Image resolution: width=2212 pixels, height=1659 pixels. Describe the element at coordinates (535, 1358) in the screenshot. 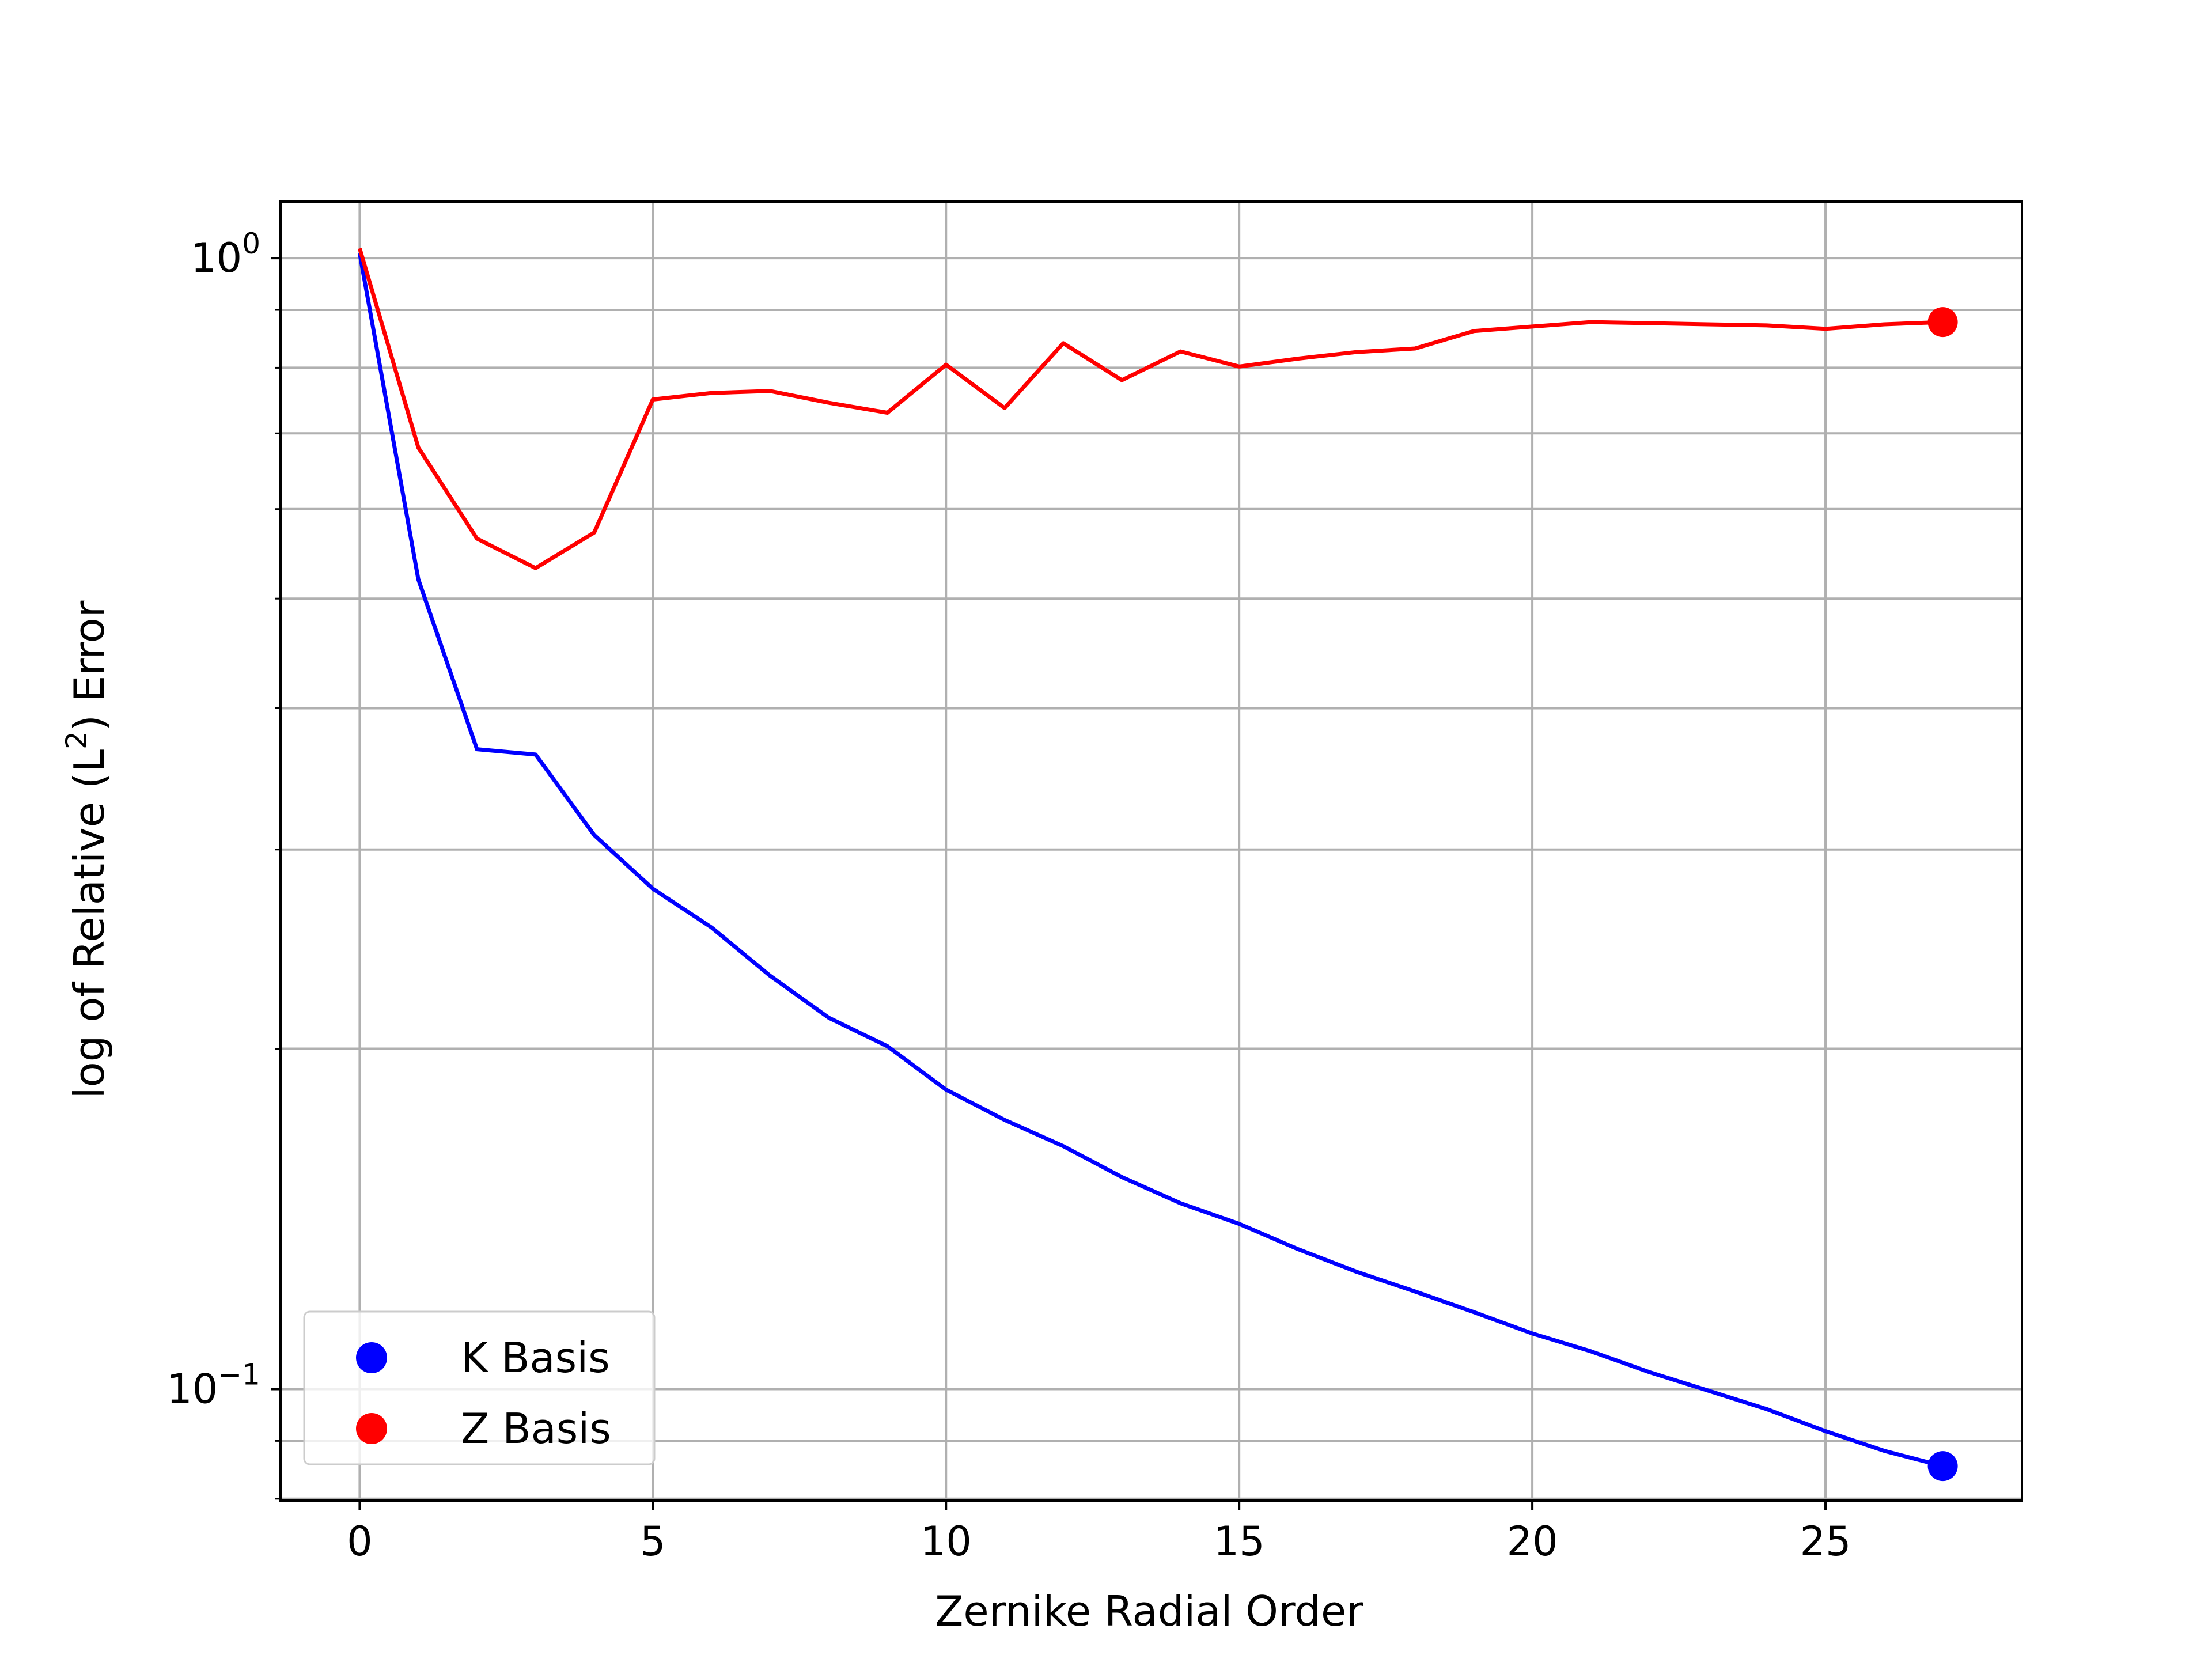

I see `legend-label-k-basis: K Basis` at that location.